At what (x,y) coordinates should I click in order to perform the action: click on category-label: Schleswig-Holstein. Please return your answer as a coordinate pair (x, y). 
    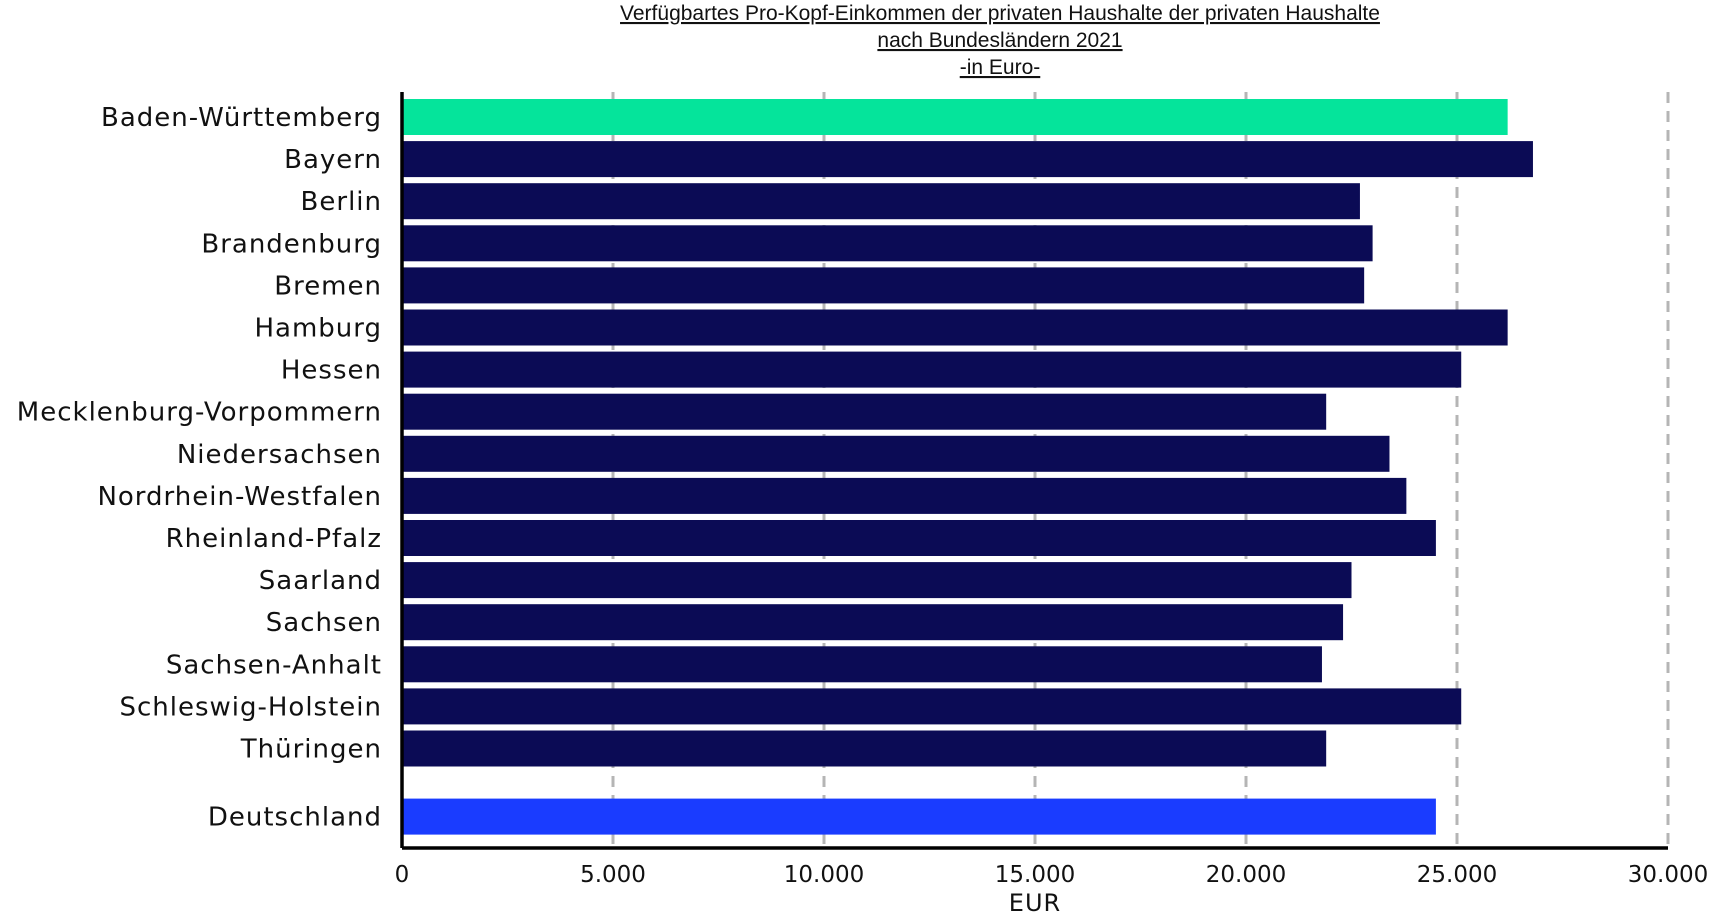
    Looking at the image, I should click on (250, 707).